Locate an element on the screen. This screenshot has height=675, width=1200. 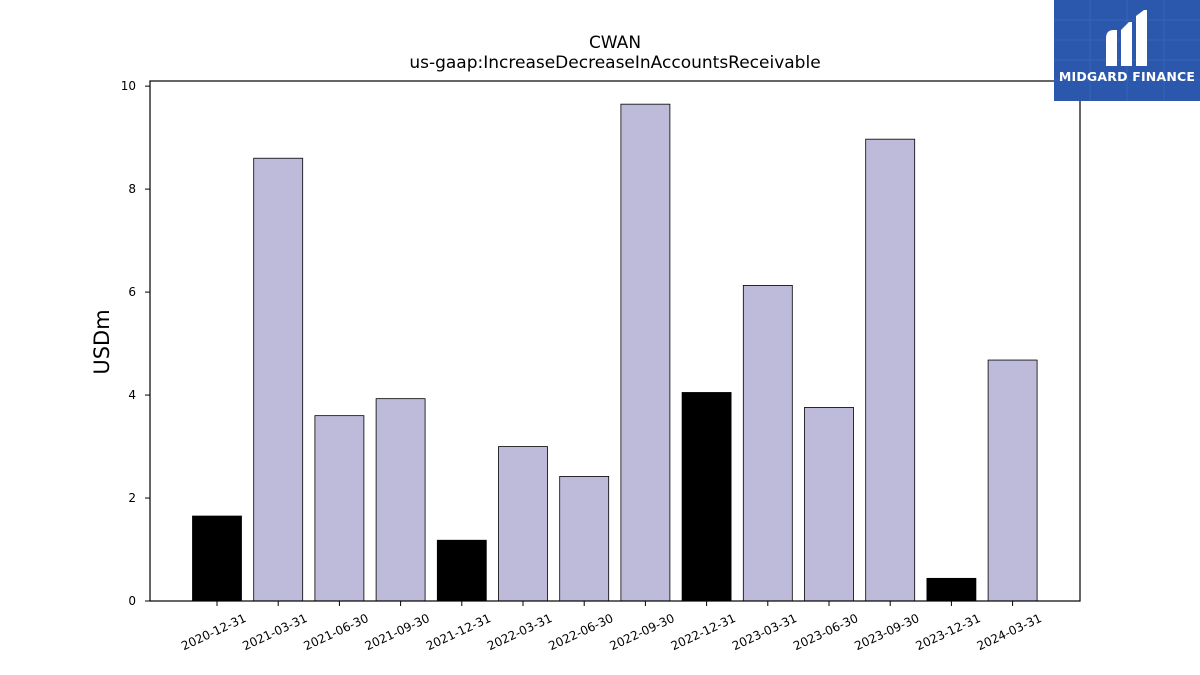
y-axis-ticks: 0 2 4 6 8 10 is located at coordinates (135, 343).